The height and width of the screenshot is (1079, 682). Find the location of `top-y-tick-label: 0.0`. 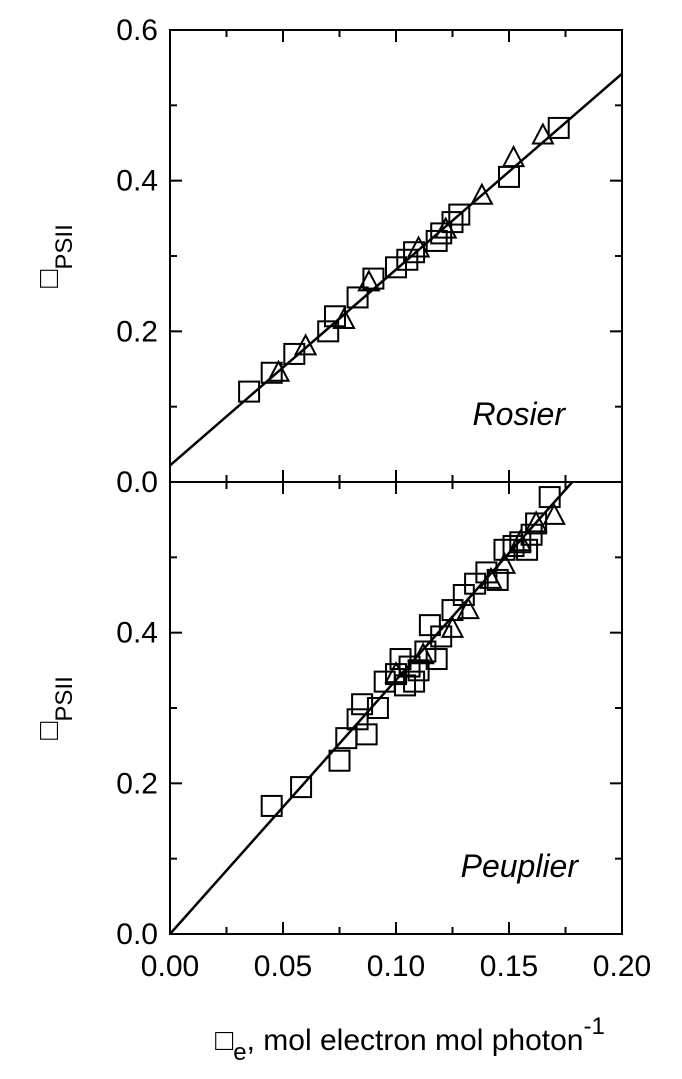

top-y-tick-label: 0.0 is located at coordinates (137, 482).